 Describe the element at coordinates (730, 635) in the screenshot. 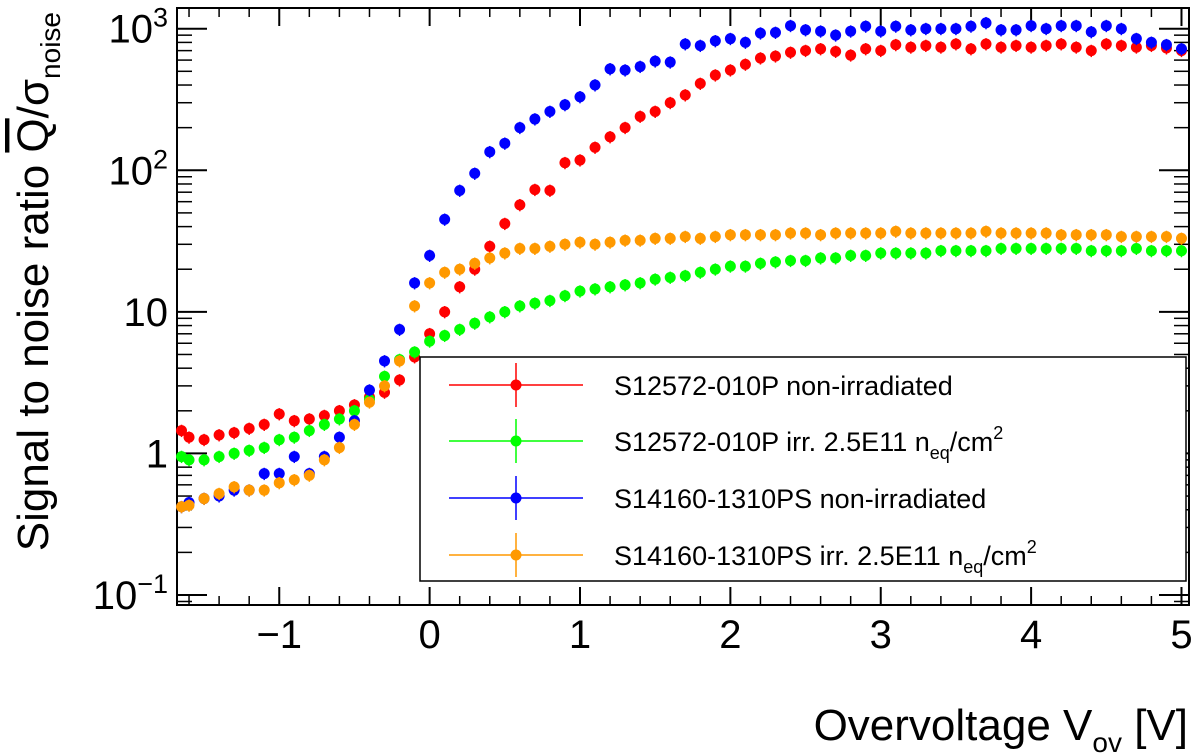

I see `x-tick-label: 2` at that location.